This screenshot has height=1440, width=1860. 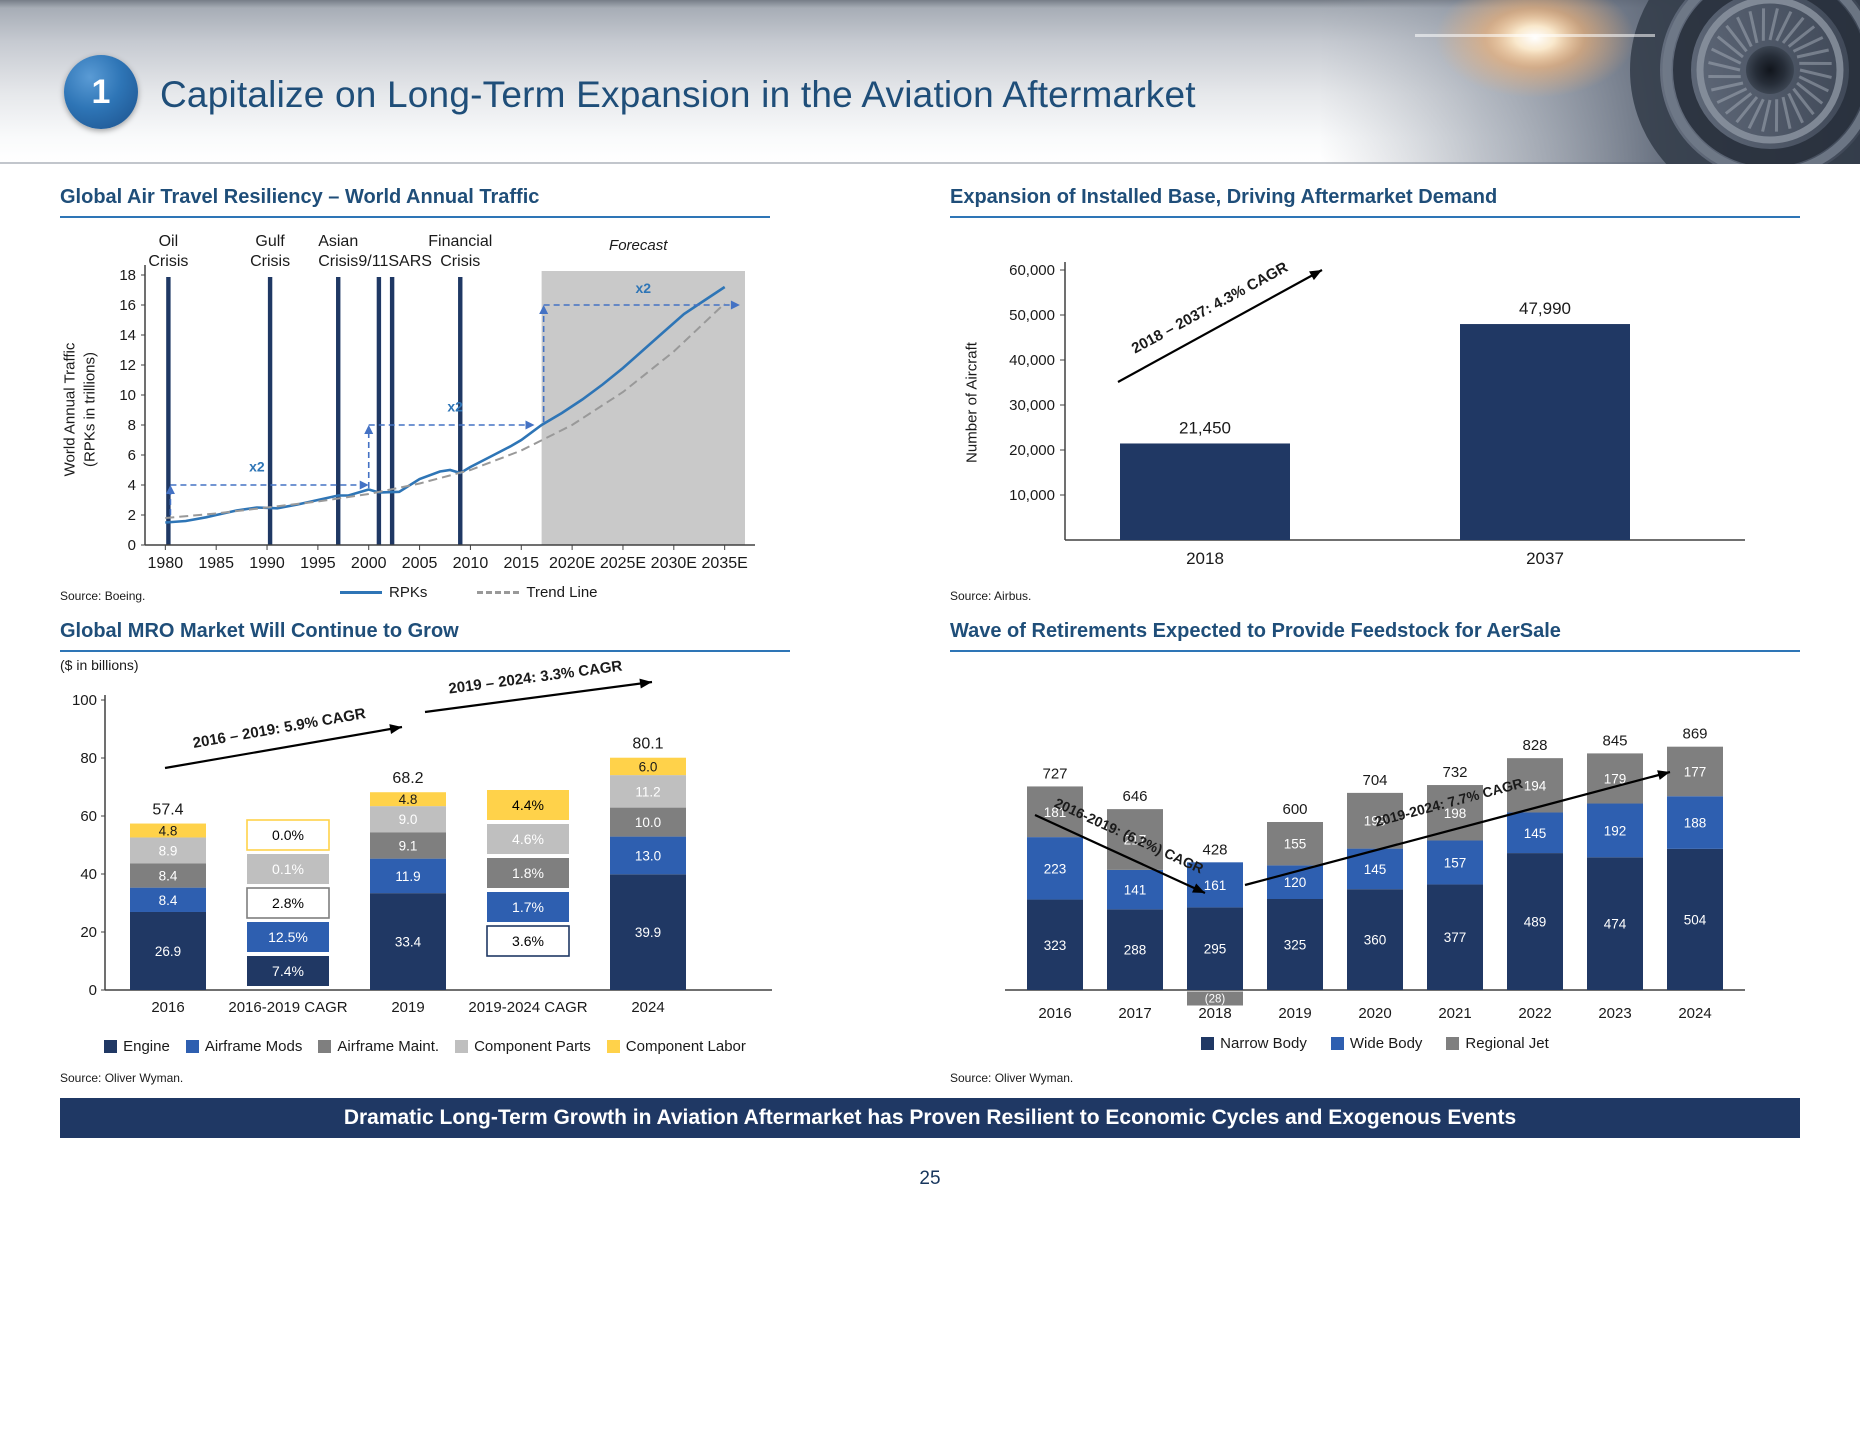 I want to click on y-tick-label: 40, so click(x=88, y=874).